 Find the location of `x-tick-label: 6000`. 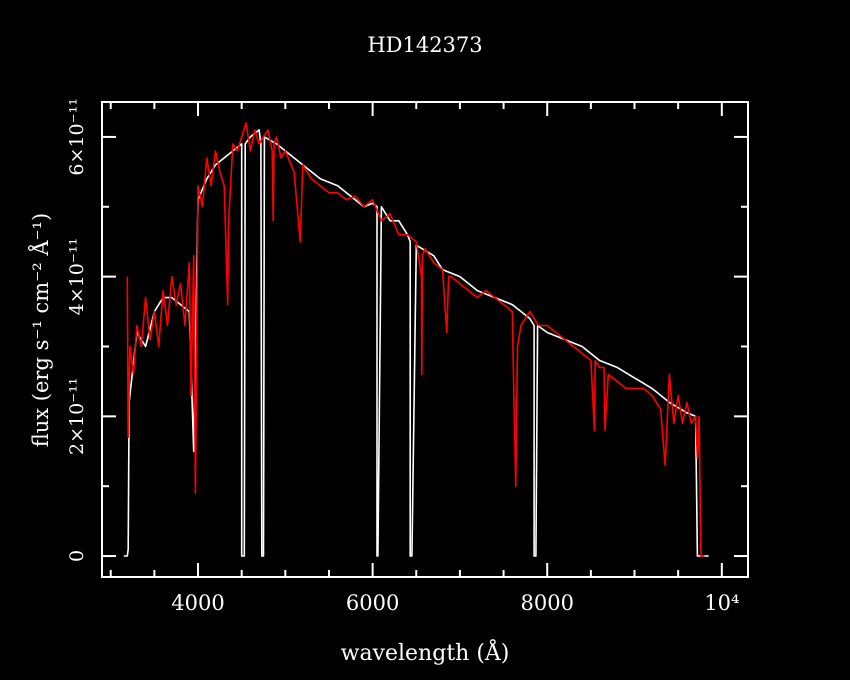

x-tick-label: 6000 is located at coordinates (372, 603).